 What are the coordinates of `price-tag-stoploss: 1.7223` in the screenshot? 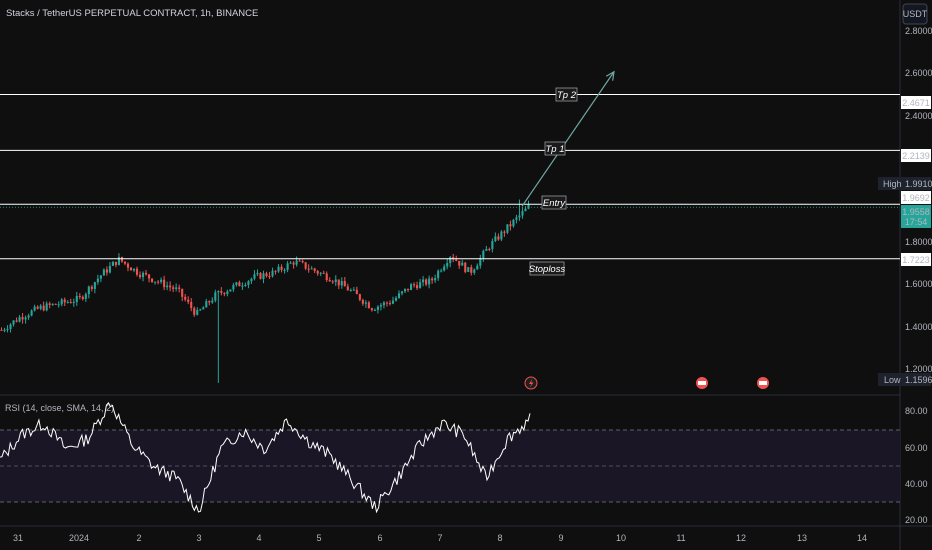 It's located at (916, 259).